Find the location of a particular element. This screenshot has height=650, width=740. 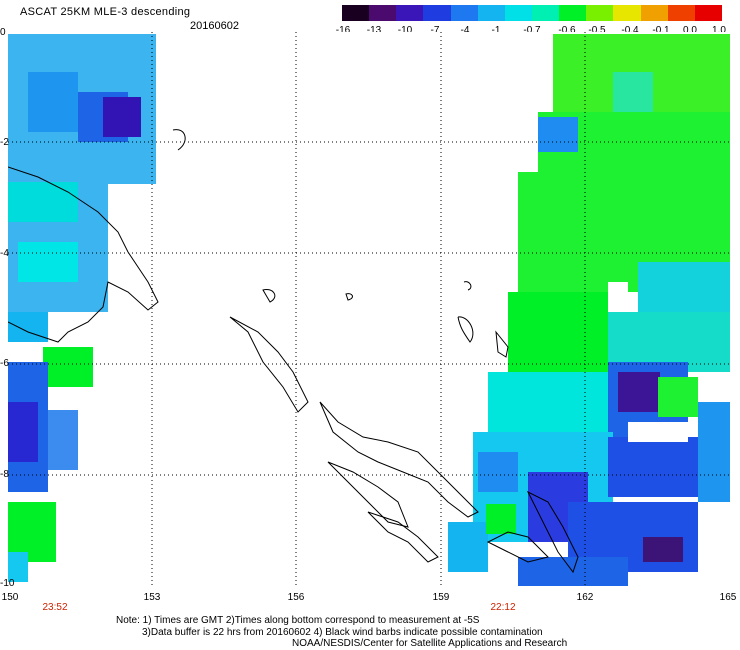

colorbar-tick: -7 is located at coordinates (435, 30).